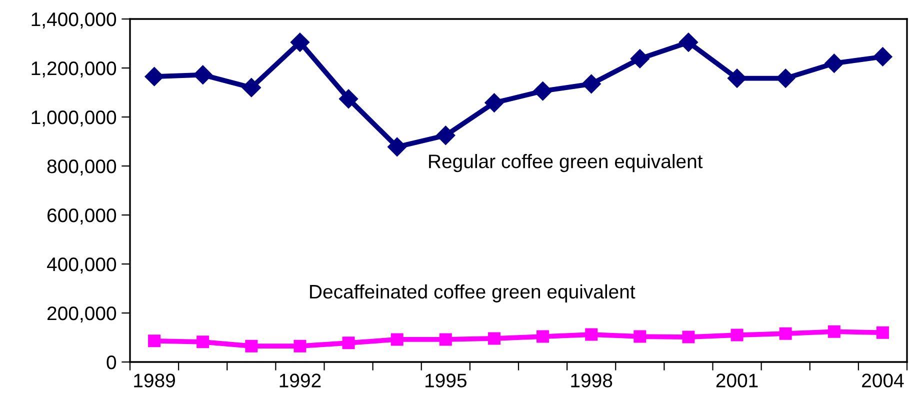  I want to click on x-tick-label: 2004, so click(883, 381).